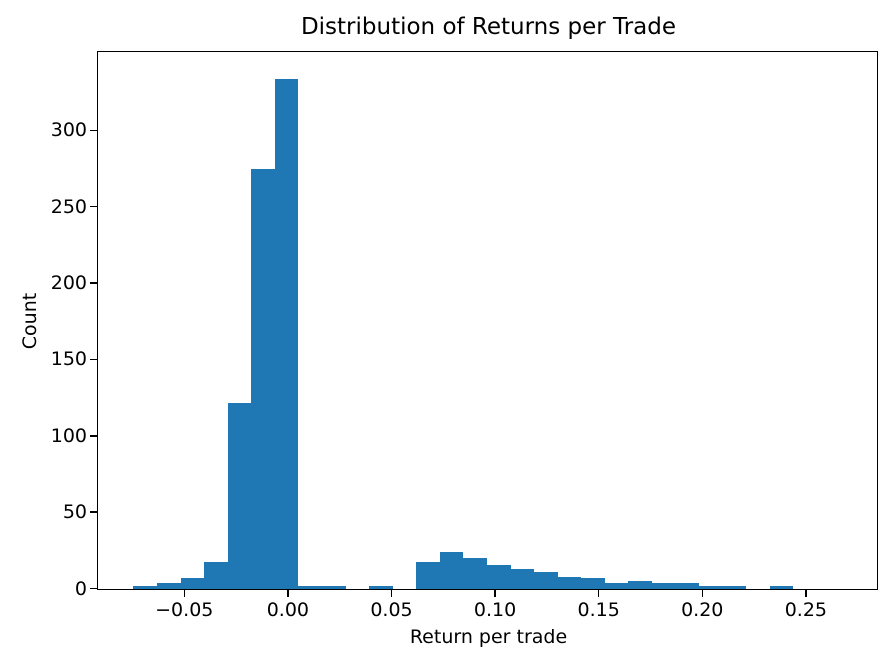  What do you see at coordinates (184, 610) in the screenshot?
I see `x-tick-label: −0.05` at bounding box center [184, 610].